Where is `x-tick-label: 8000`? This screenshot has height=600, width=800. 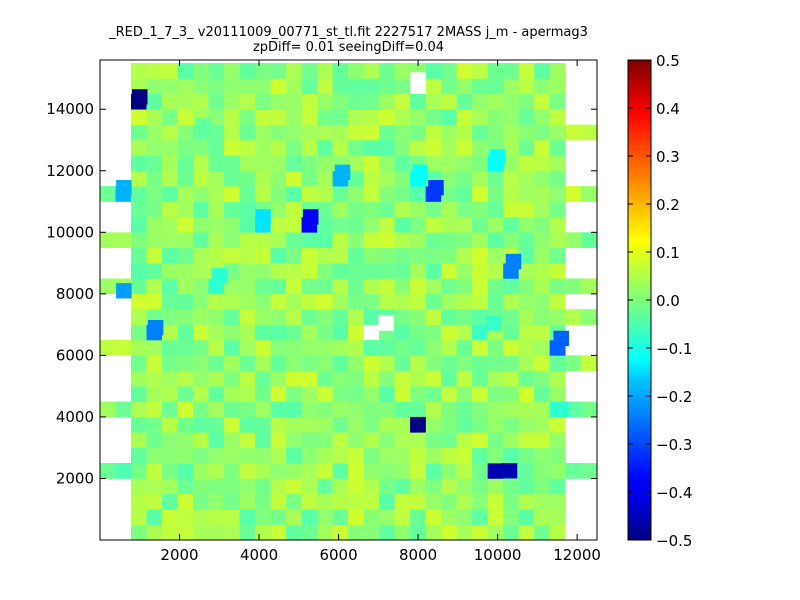
x-tick-label: 8000 is located at coordinates (418, 555).